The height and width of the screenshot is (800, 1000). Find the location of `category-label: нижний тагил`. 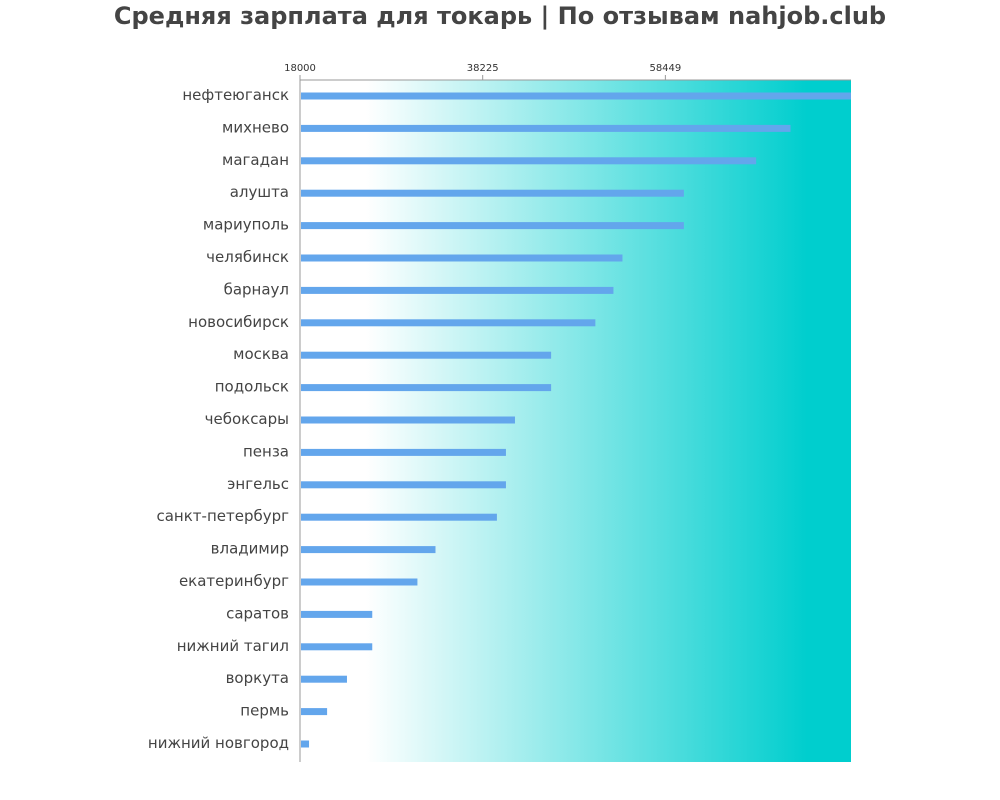

category-label: нижний тагил is located at coordinates (233, 646).